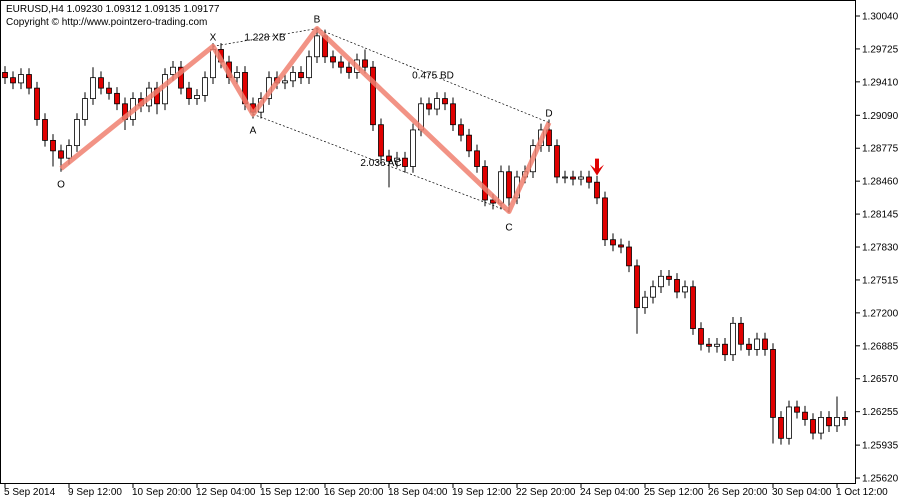  I want to click on x-tick-label: 16 Sep 20:00, so click(354, 492).